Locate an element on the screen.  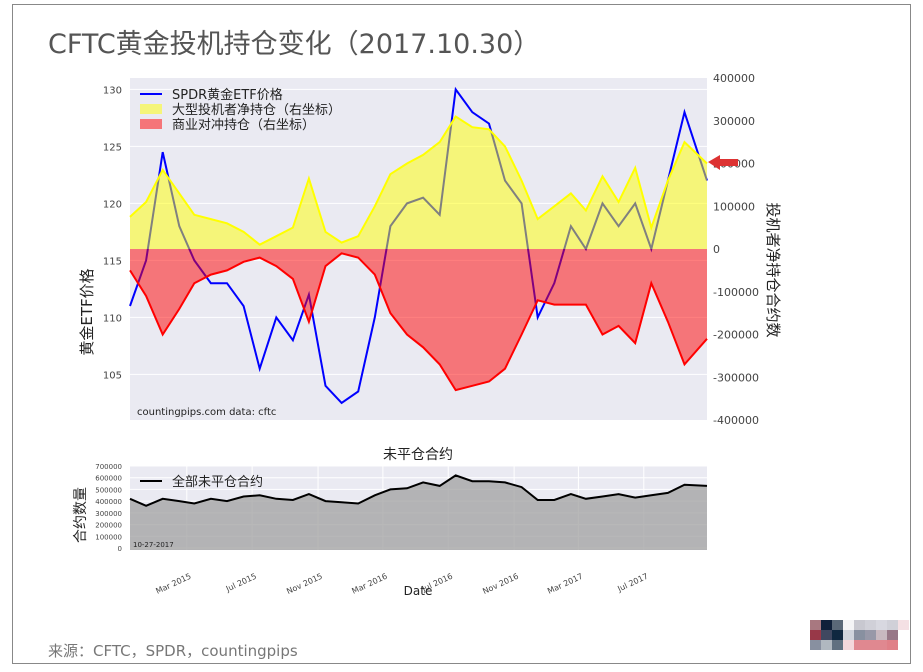
oi-title: 未平仓合约 is located at coordinates (418, 455).